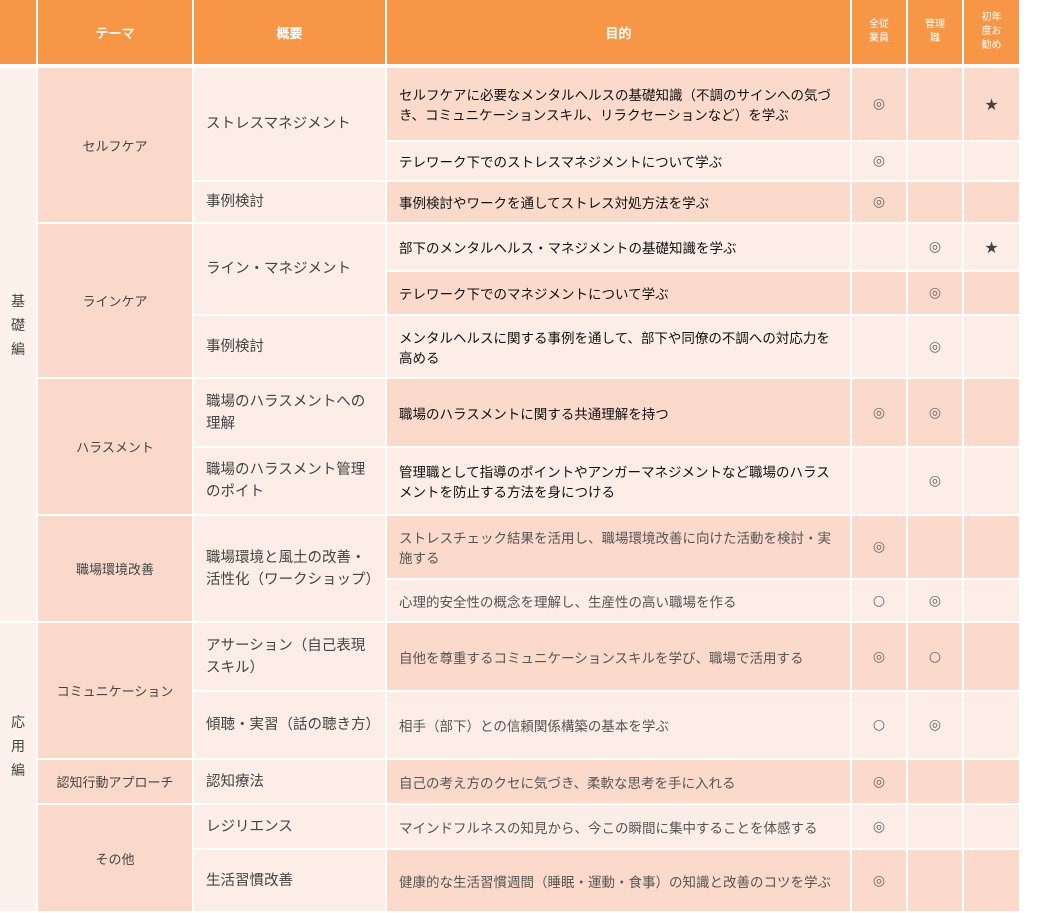 This screenshot has height=913, width=1045. I want to click on theme-cell: コミュニケーション, so click(115, 690).